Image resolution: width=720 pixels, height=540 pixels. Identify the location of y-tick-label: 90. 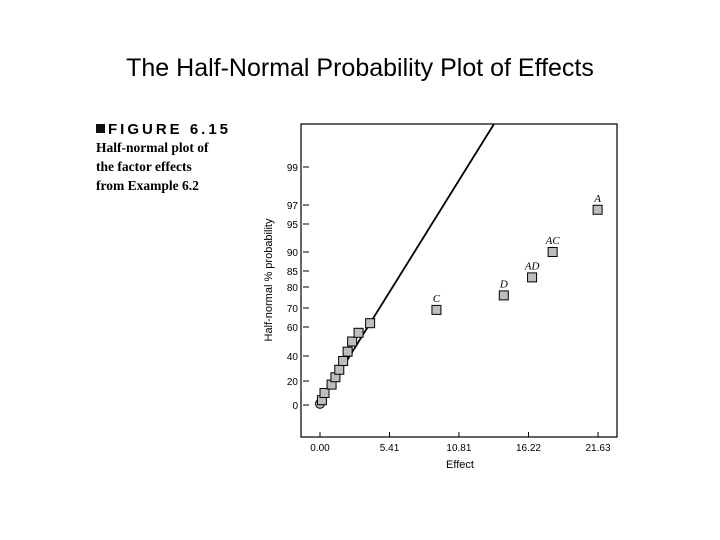
(293, 253).